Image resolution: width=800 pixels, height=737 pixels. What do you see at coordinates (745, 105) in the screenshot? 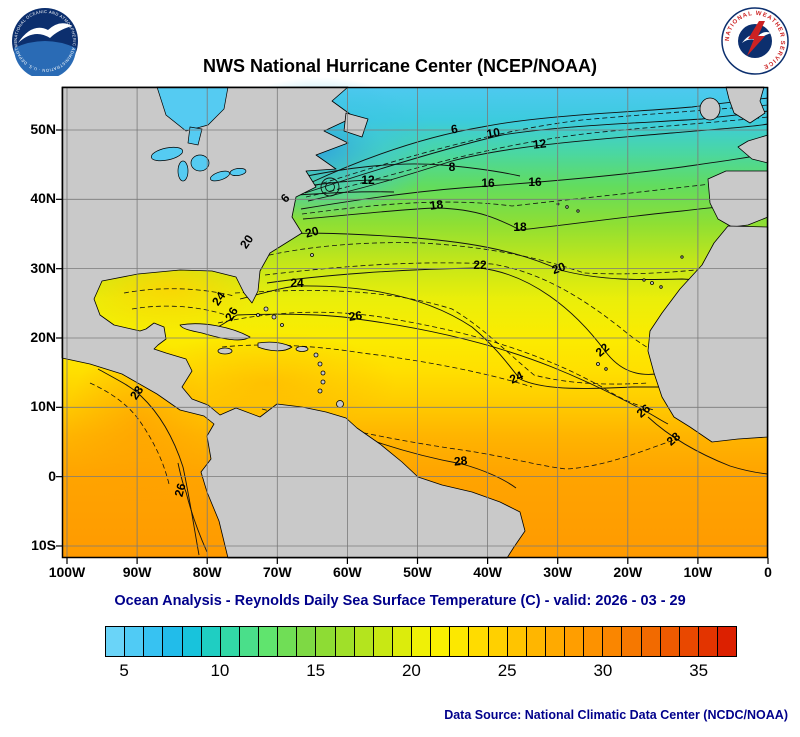
I see `land-england` at bounding box center [745, 105].